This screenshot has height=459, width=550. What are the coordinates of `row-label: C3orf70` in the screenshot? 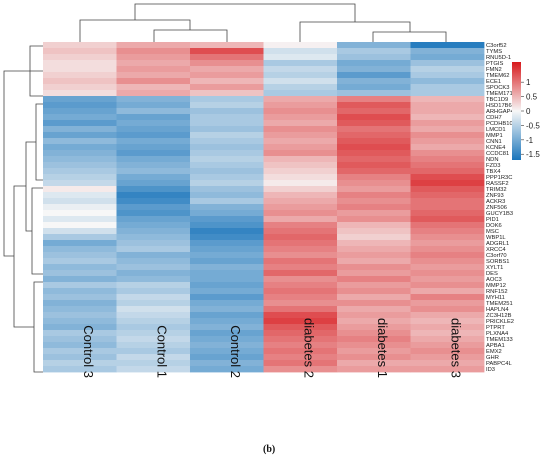 It's located at (496, 256).